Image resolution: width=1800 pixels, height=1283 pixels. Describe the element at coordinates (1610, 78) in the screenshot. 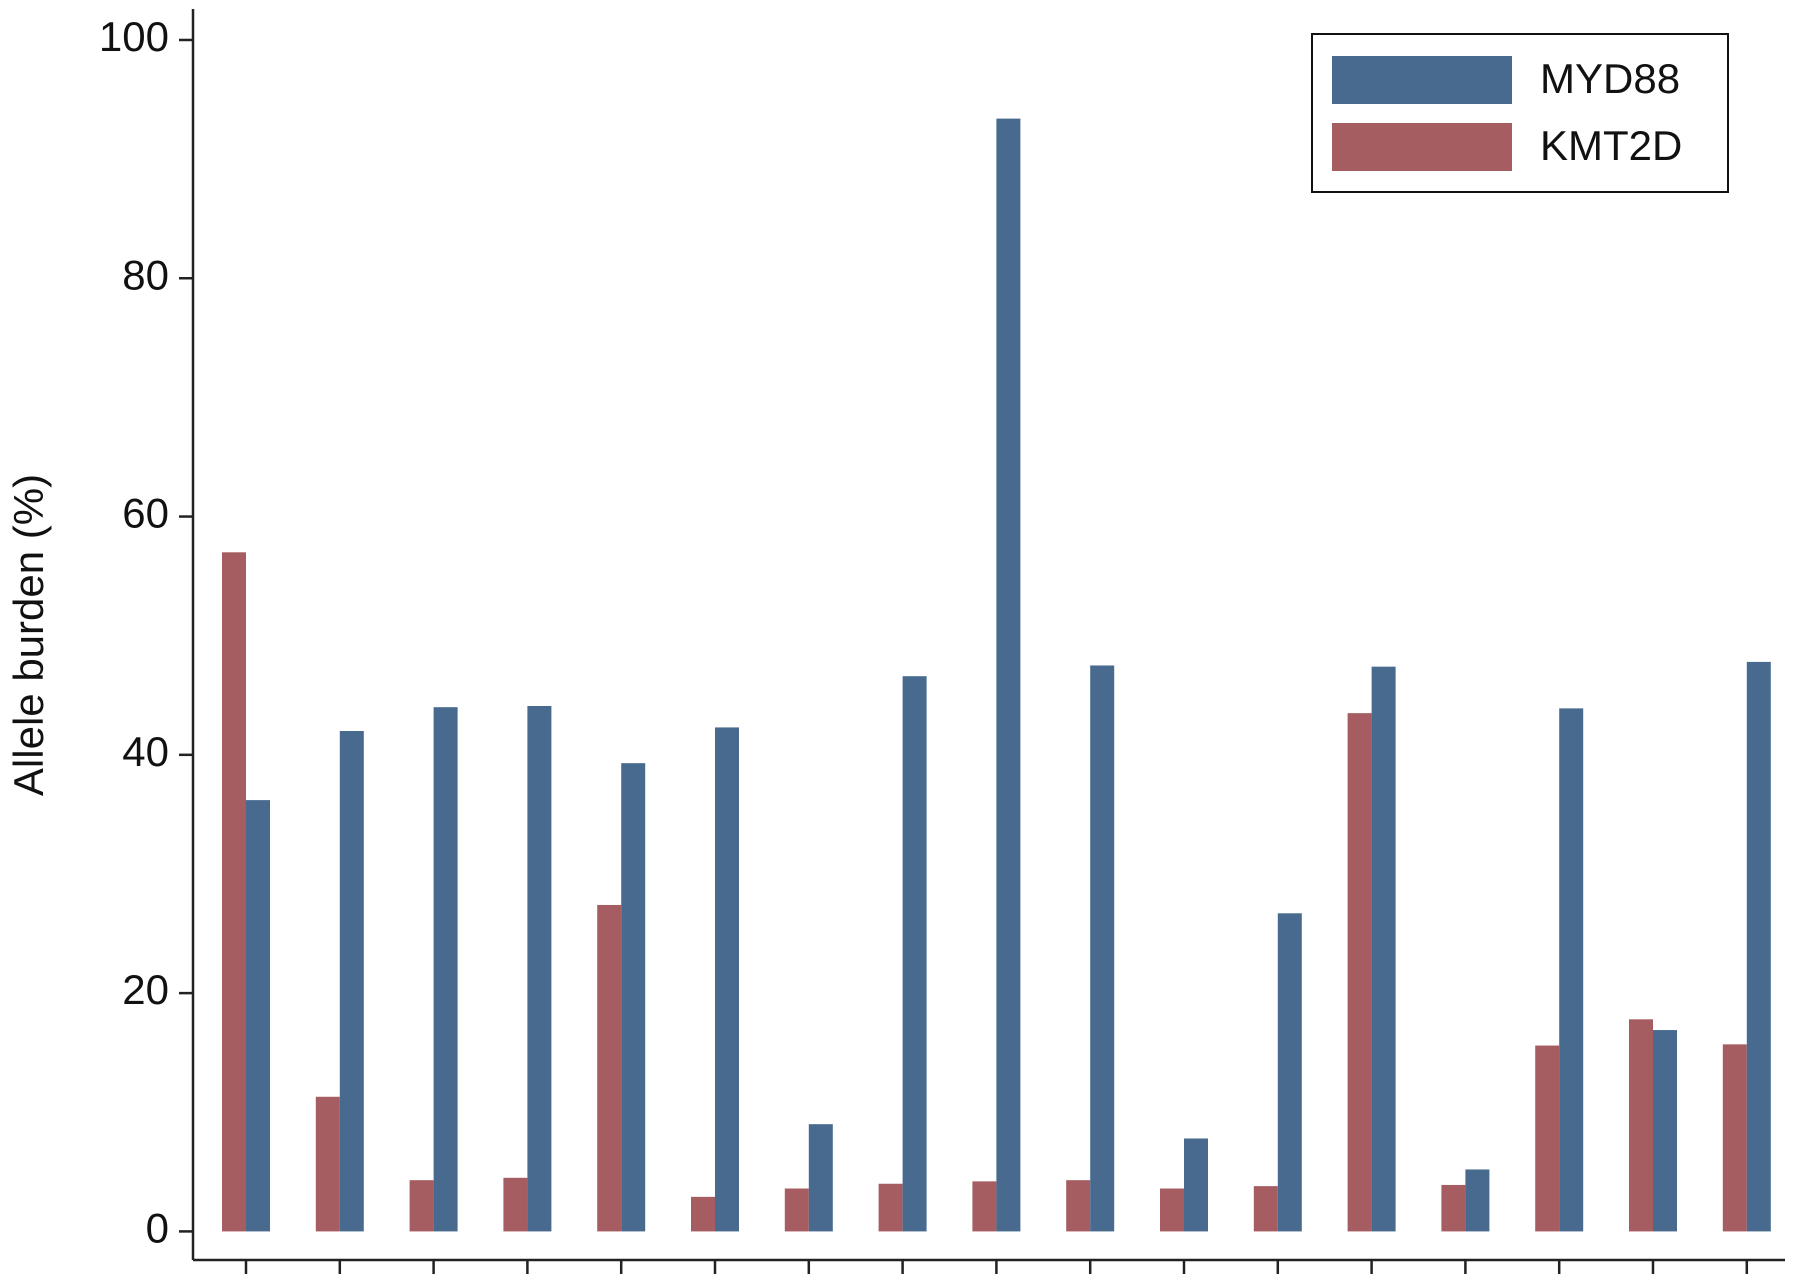

I see `legend-label: MYD88` at that location.